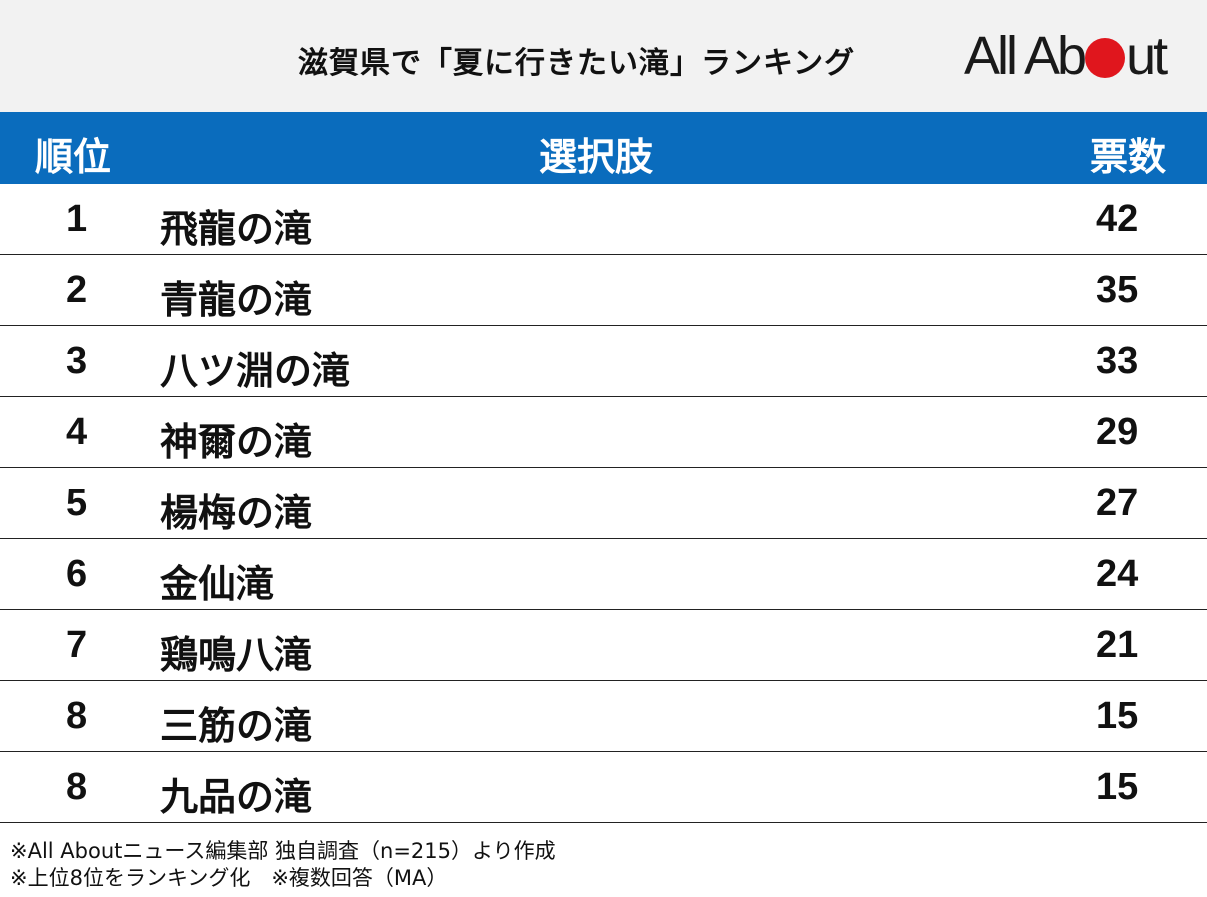 The width and height of the screenshot is (1207, 897). Describe the element at coordinates (603, 219) in the screenshot. I see `table-row: 1 飛龍の滝 42` at that location.